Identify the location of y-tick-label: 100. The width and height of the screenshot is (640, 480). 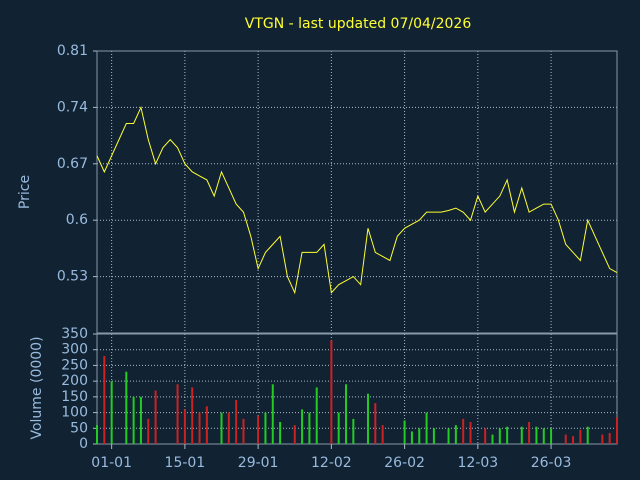
(74, 413).